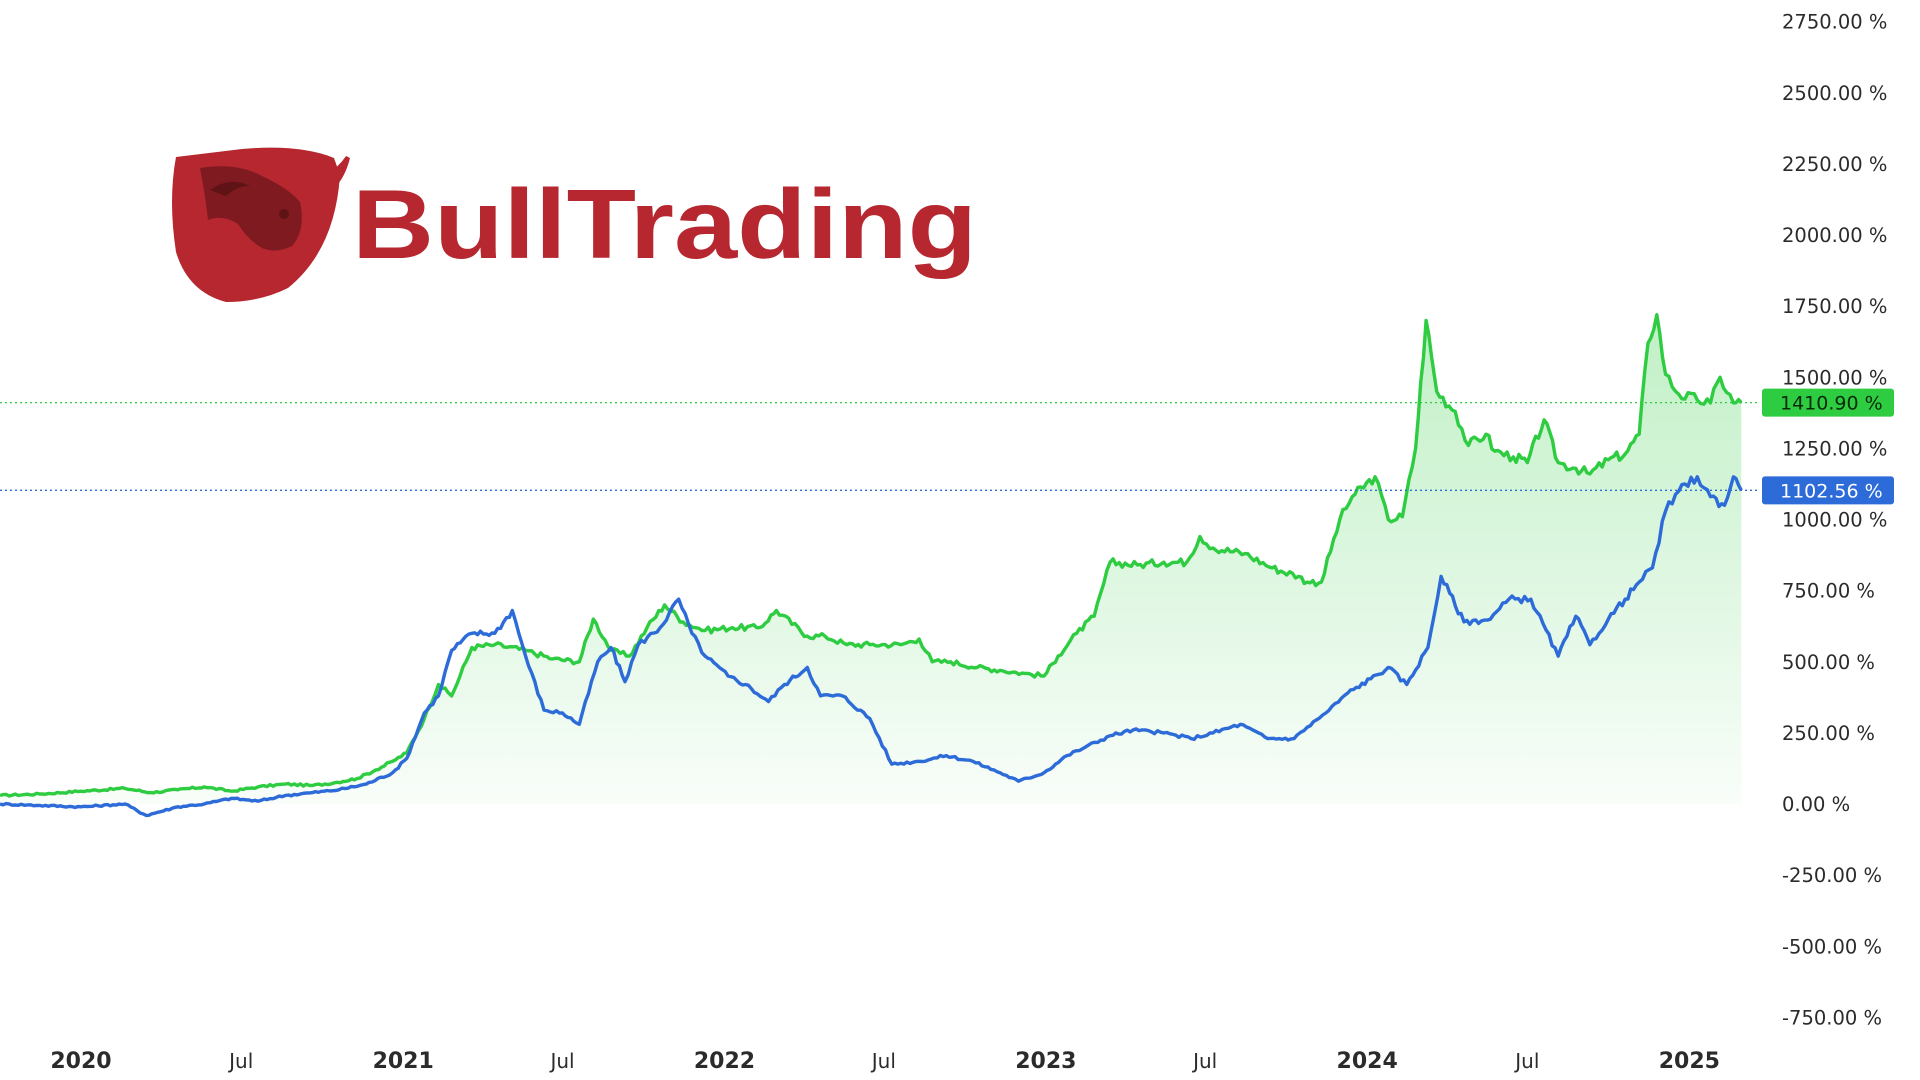 This screenshot has height=1080, width=1920. Describe the element at coordinates (1831, 404) in the screenshot. I see `last-value-text: 1410.90 %` at that location.